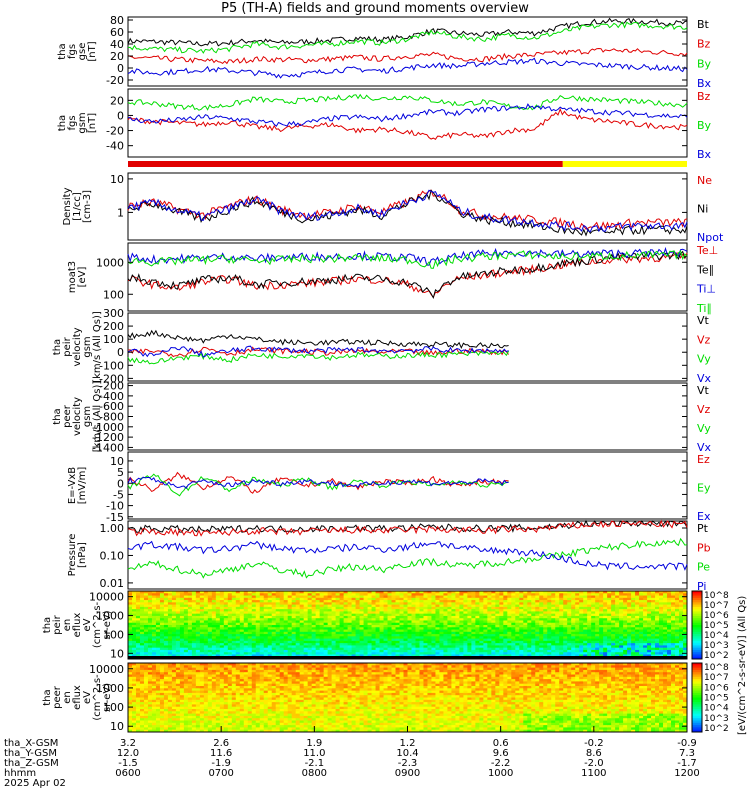 Image resolution: width=750 pixels, height=800 pixels. Describe the element at coordinates (345, 164) in the screenshot. I see `region-segment` at that location.